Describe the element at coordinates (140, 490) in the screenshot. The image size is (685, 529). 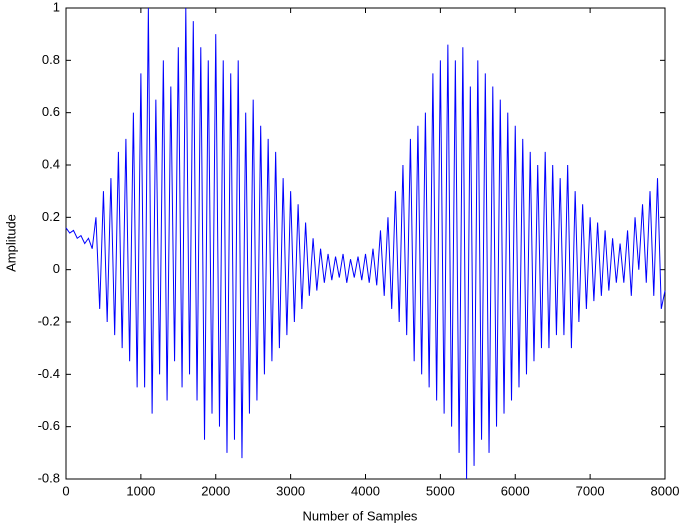
I see `x-tick-label: 1000` at that location.